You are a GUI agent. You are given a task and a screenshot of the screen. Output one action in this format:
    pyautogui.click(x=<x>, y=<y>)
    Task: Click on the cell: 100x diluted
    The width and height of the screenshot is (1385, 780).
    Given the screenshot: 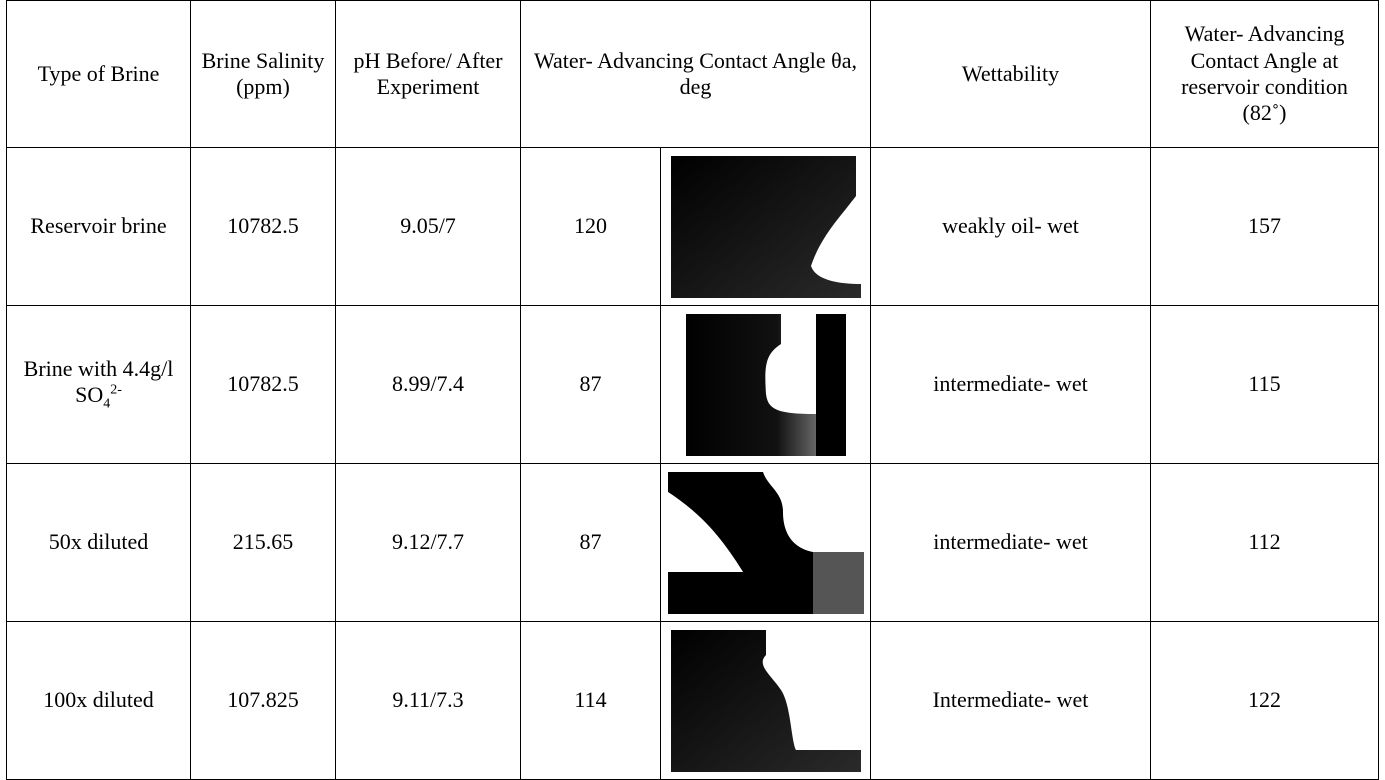 What is the action you would take?
    pyautogui.click(x=98, y=700)
    